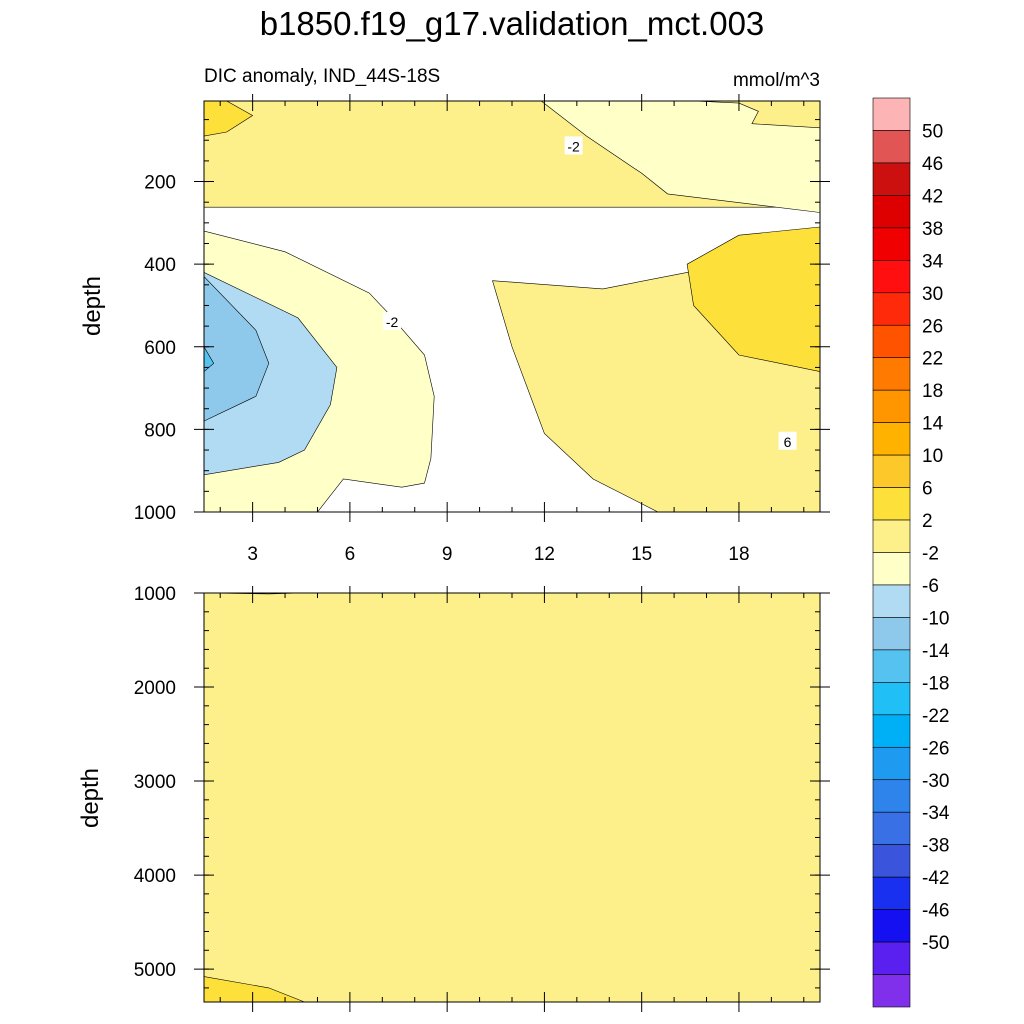 This screenshot has height=1024, width=1024. I want to click on colorbar-level-label: 26, so click(932, 326).